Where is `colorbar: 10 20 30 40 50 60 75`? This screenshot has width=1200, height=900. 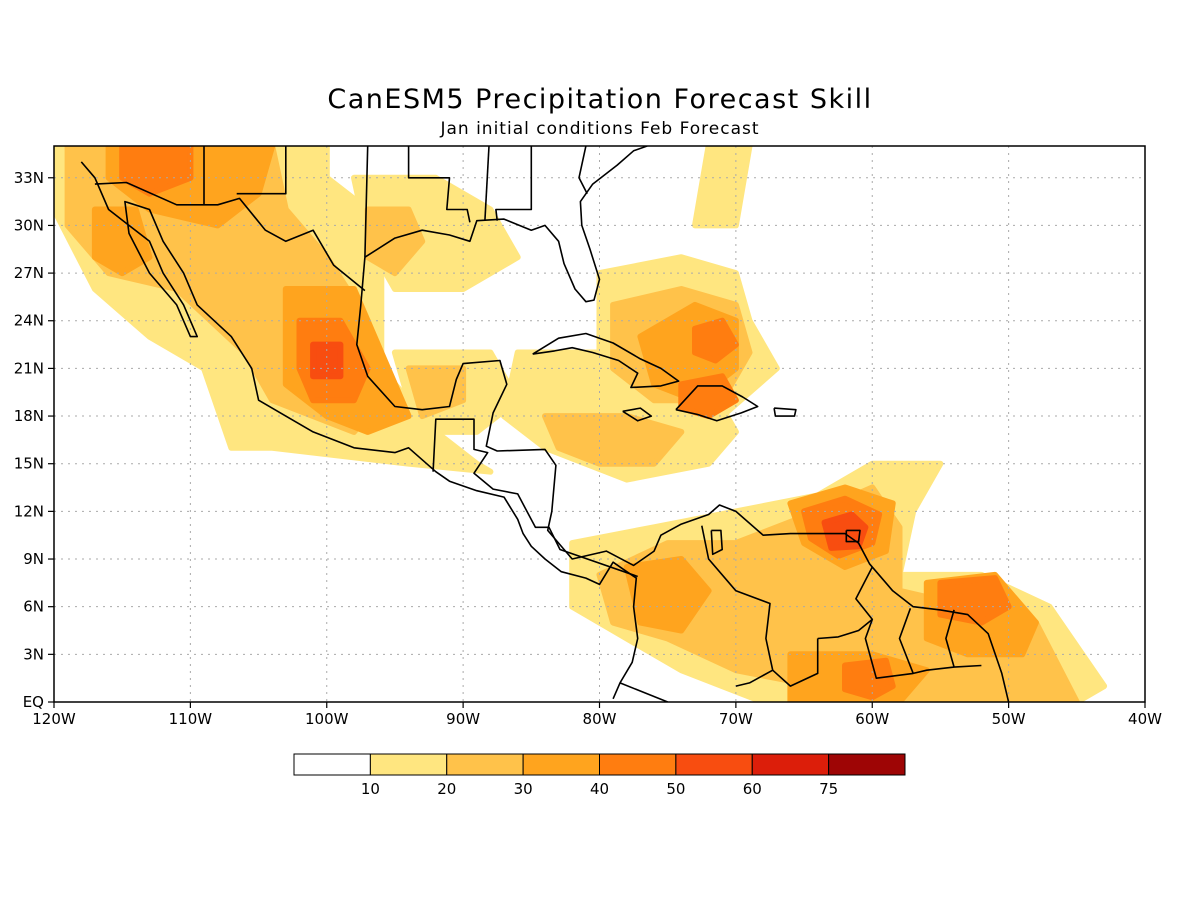
colorbar: 10 20 30 40 50 60 75 is located at coordinates (599, 775).